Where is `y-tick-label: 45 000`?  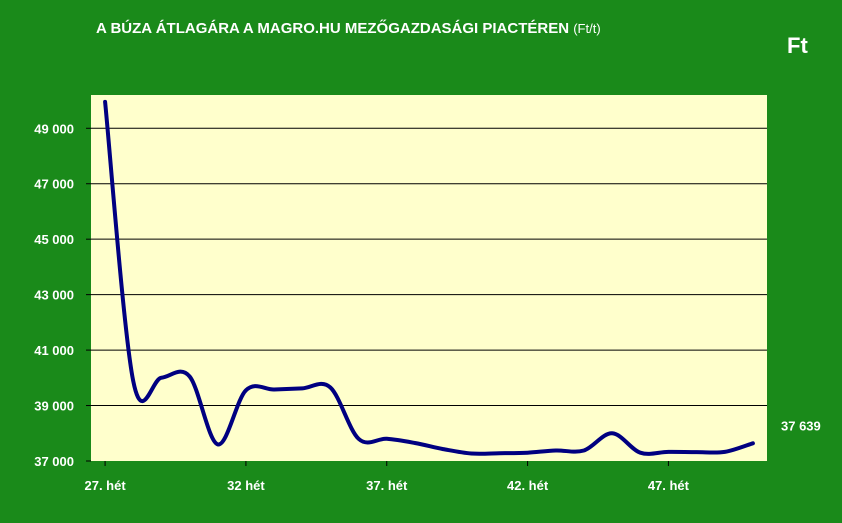 y-tick-label: 45 000 is located at coordinates (54, 239).